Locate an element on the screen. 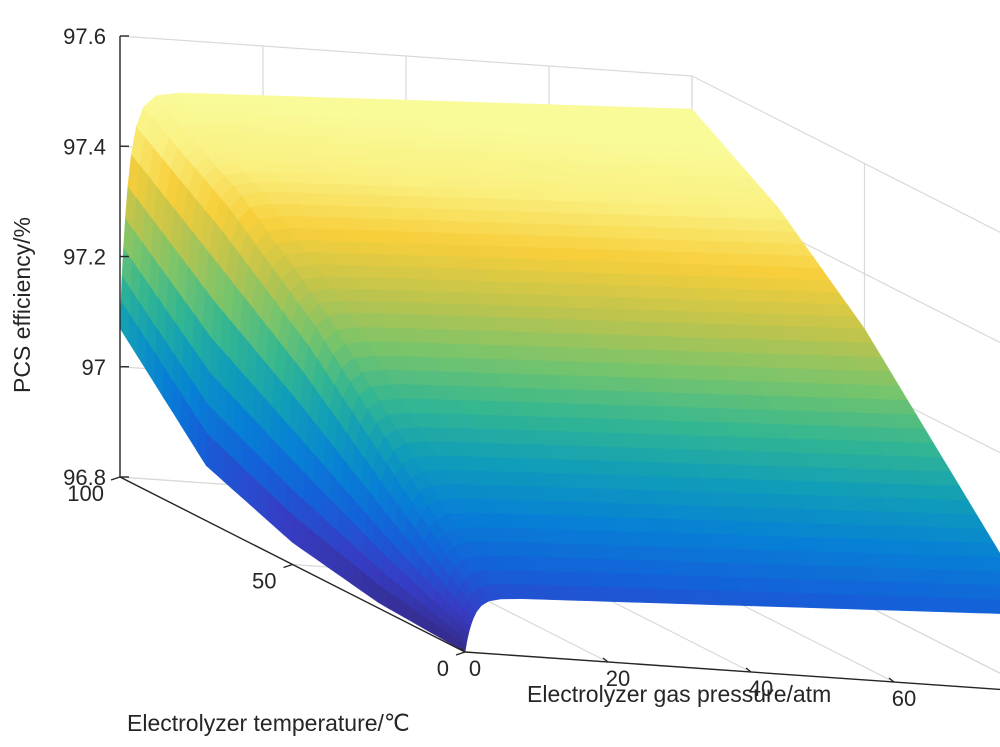 This screenshot has width=1000, height=747. y-tick-label: 50 is located at coordinates (264, 581).